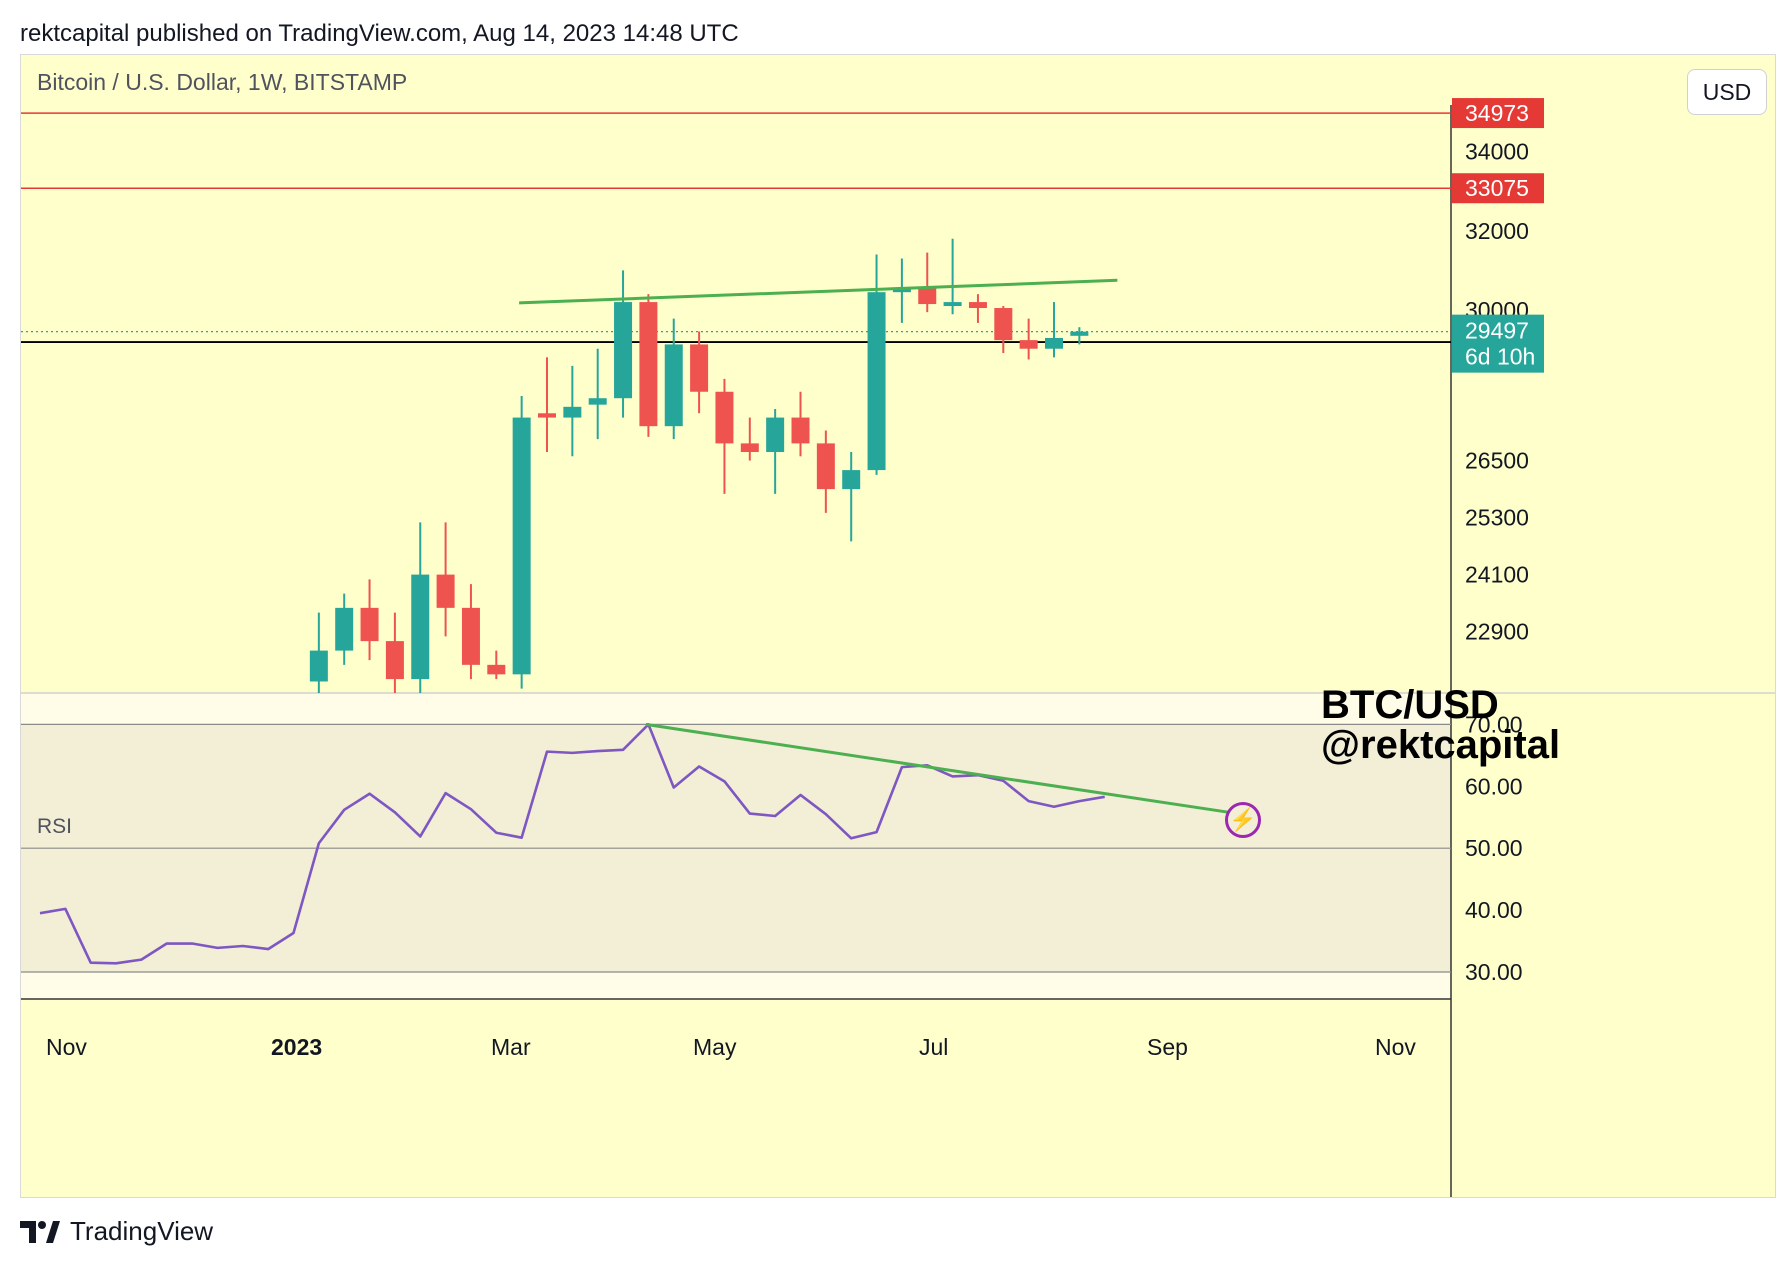  What do you see at coordinates (1494, 848) in the screenshot?
I see `rsi-tick-label: 50.00` at bounding box center [1494, 848].